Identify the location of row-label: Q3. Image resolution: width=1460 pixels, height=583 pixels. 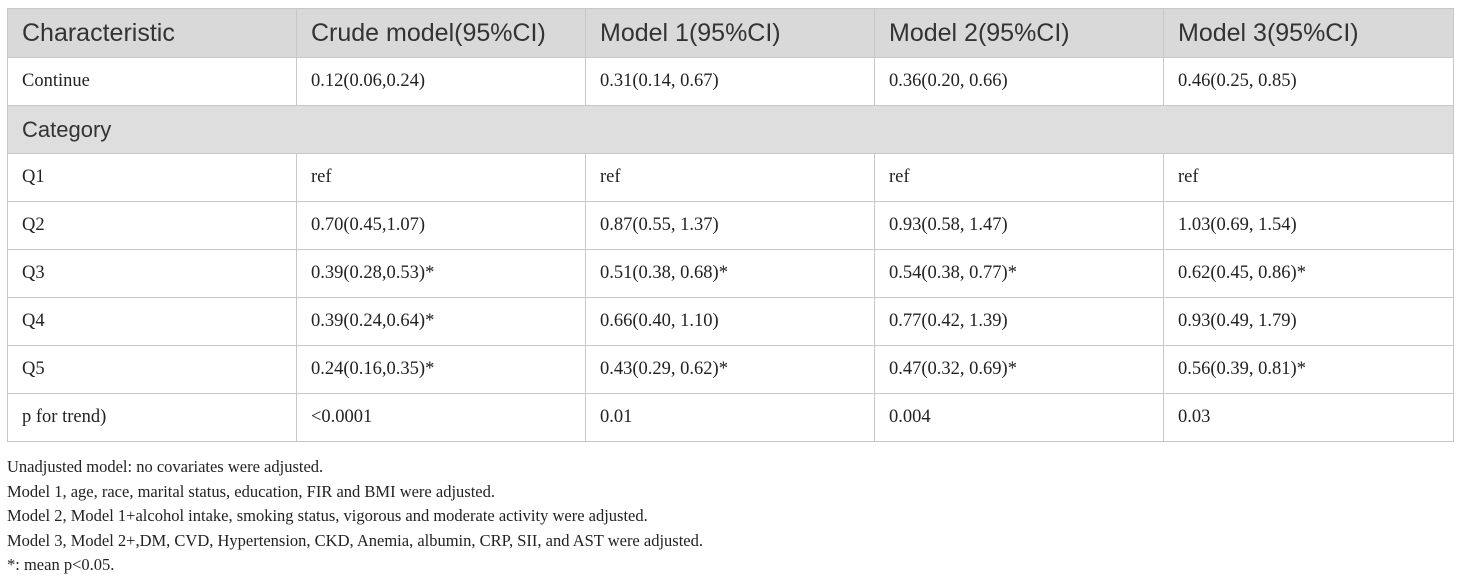
(152, 273).